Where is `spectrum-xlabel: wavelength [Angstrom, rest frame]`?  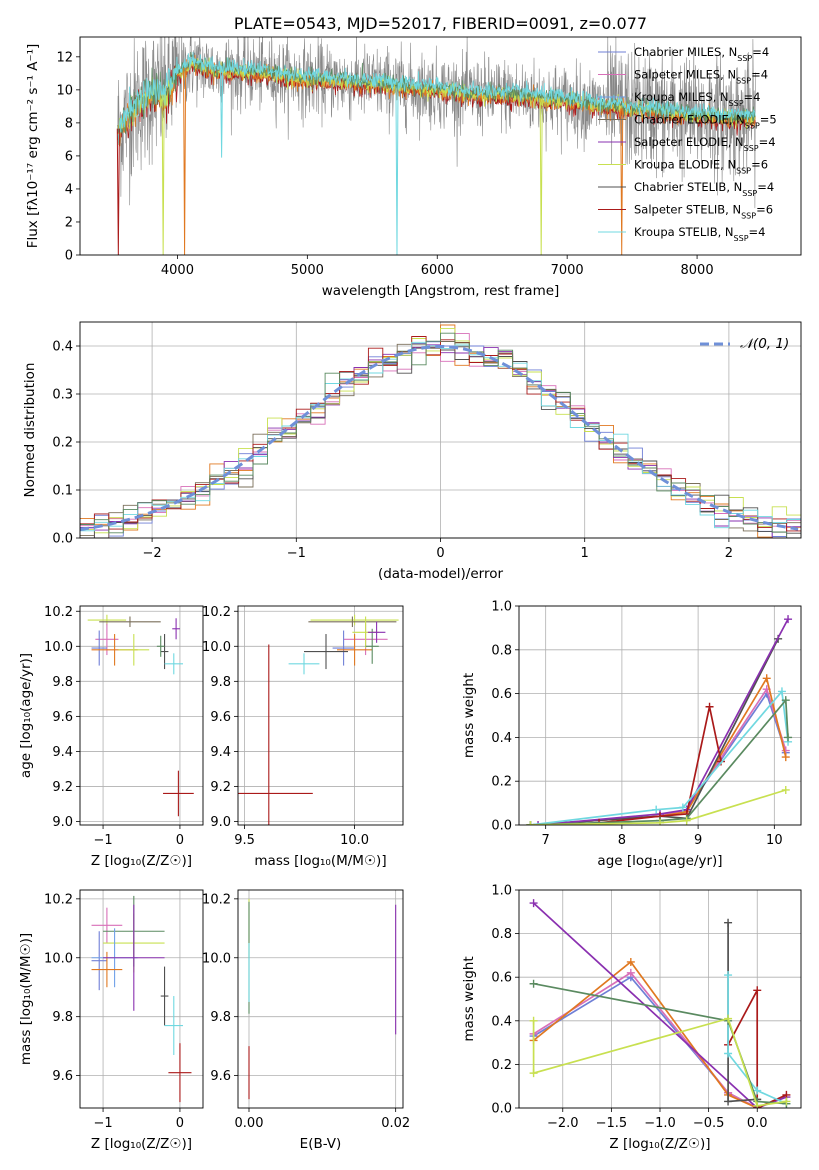 spectrum-xlabel: wavelength [Angstrom, rest frame] is located at coordinates (441, 291).